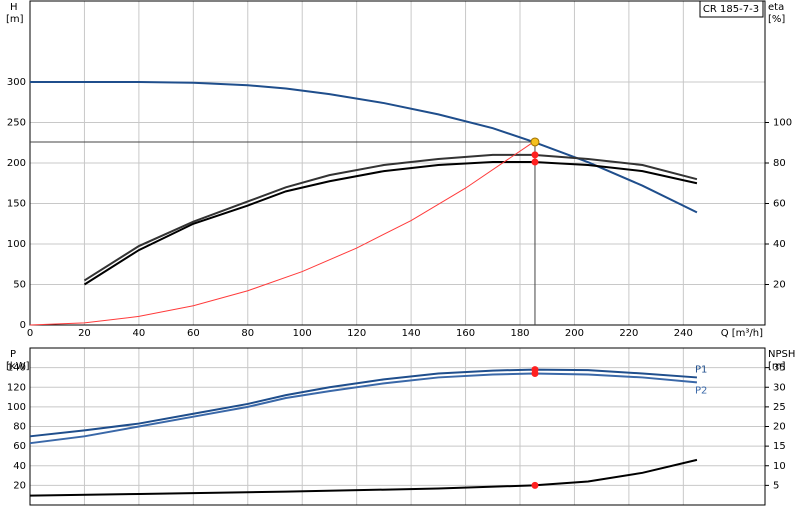 The image size is (800, 520). I want to click on x-tick-label: 40, so click(139, 333).